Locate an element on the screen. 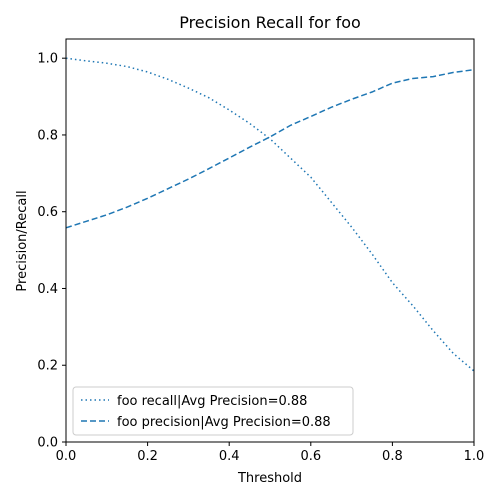  y-tick-label: 0.8 is located at coordinates (47, 135).